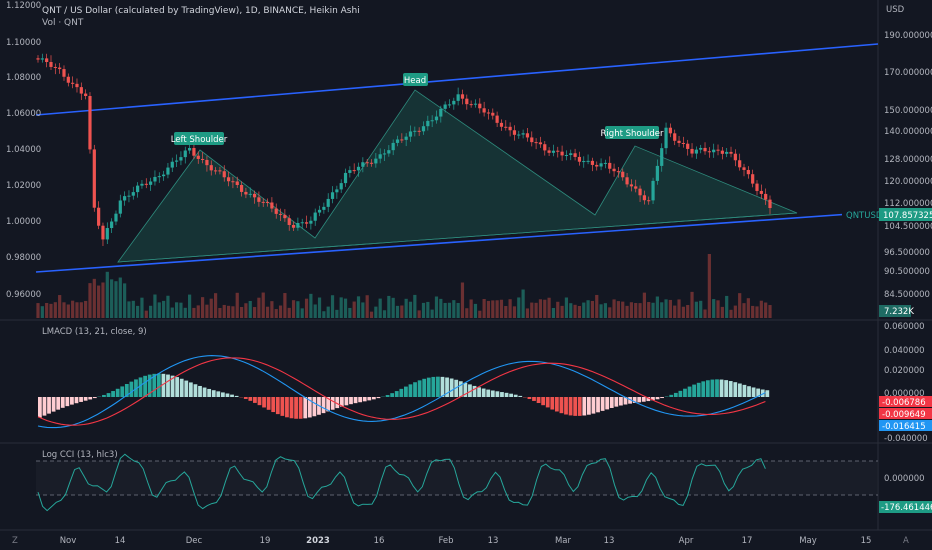 Image resolution: width=932 pixels, height=550 pixels. I want to click on pattern-neckline, so click(457, 237).